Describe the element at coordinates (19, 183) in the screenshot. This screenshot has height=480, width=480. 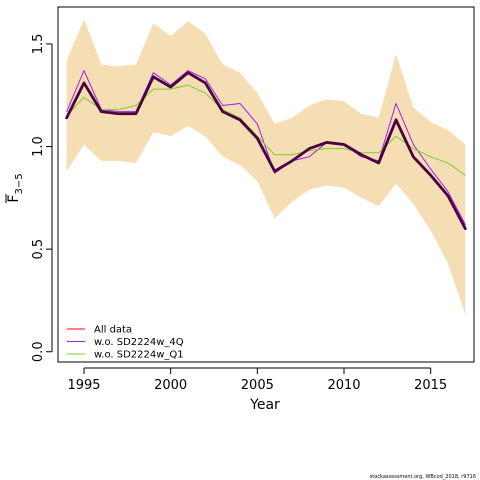
I see `y-axis-title-sub: 3−5` at that location.